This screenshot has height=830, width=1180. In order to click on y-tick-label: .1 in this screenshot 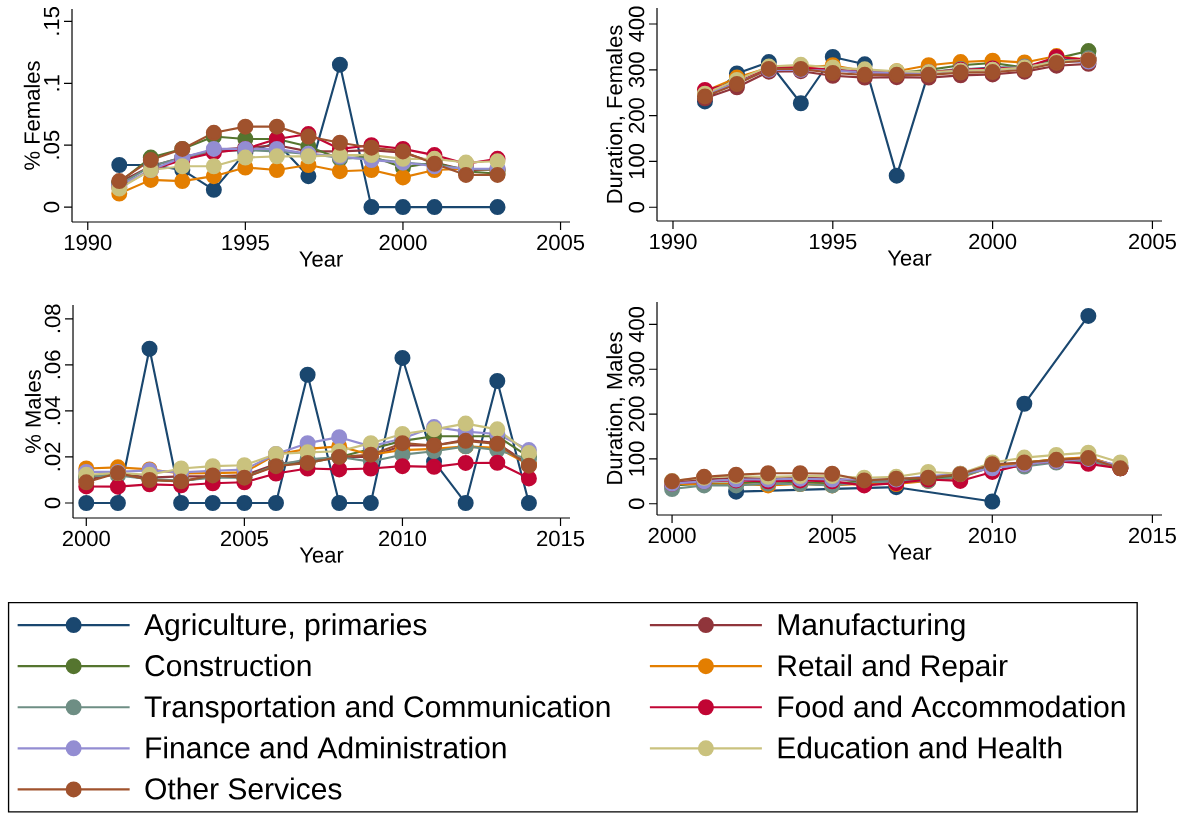, I will do `click(52, 83)`.